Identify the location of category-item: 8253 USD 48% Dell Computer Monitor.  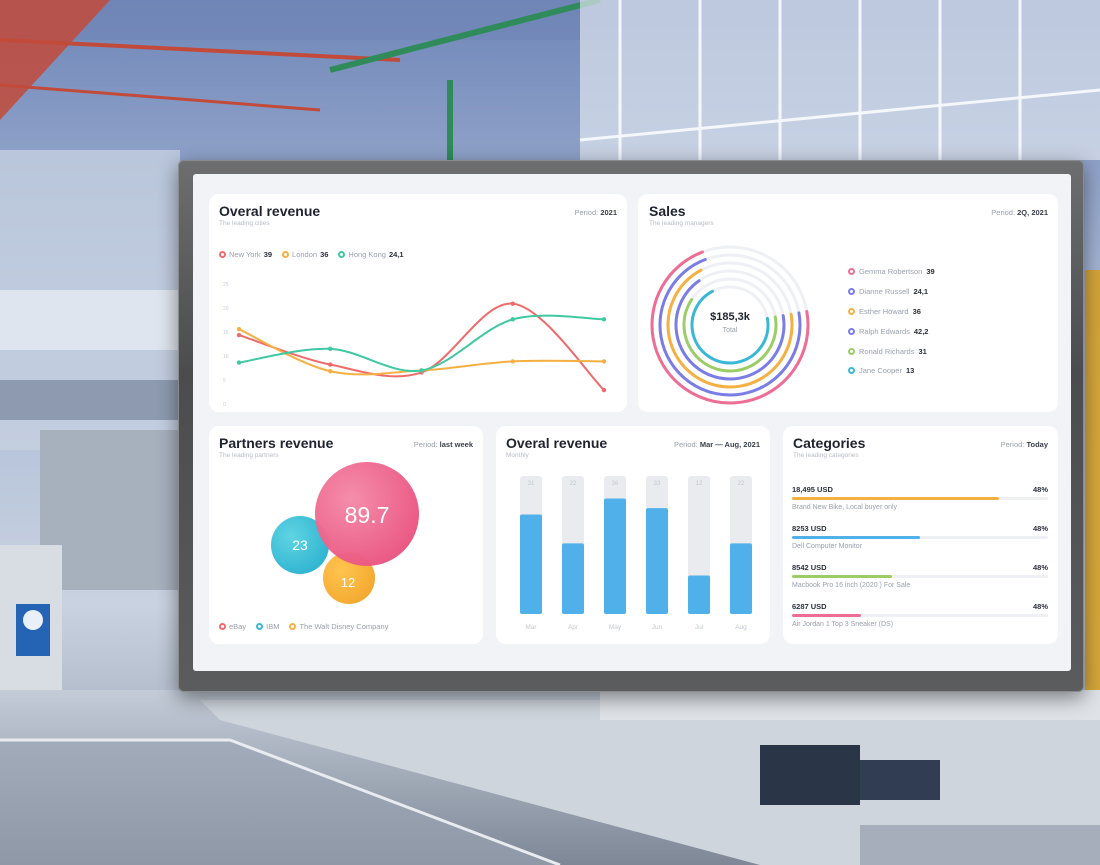
(920, 537).